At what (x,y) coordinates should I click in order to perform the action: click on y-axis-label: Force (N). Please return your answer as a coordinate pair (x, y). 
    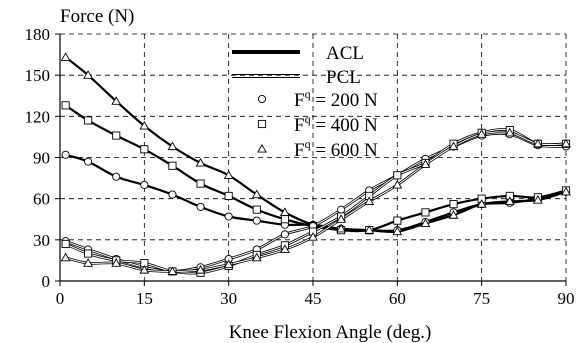
    Looking at the image, I should click on (97, 16).